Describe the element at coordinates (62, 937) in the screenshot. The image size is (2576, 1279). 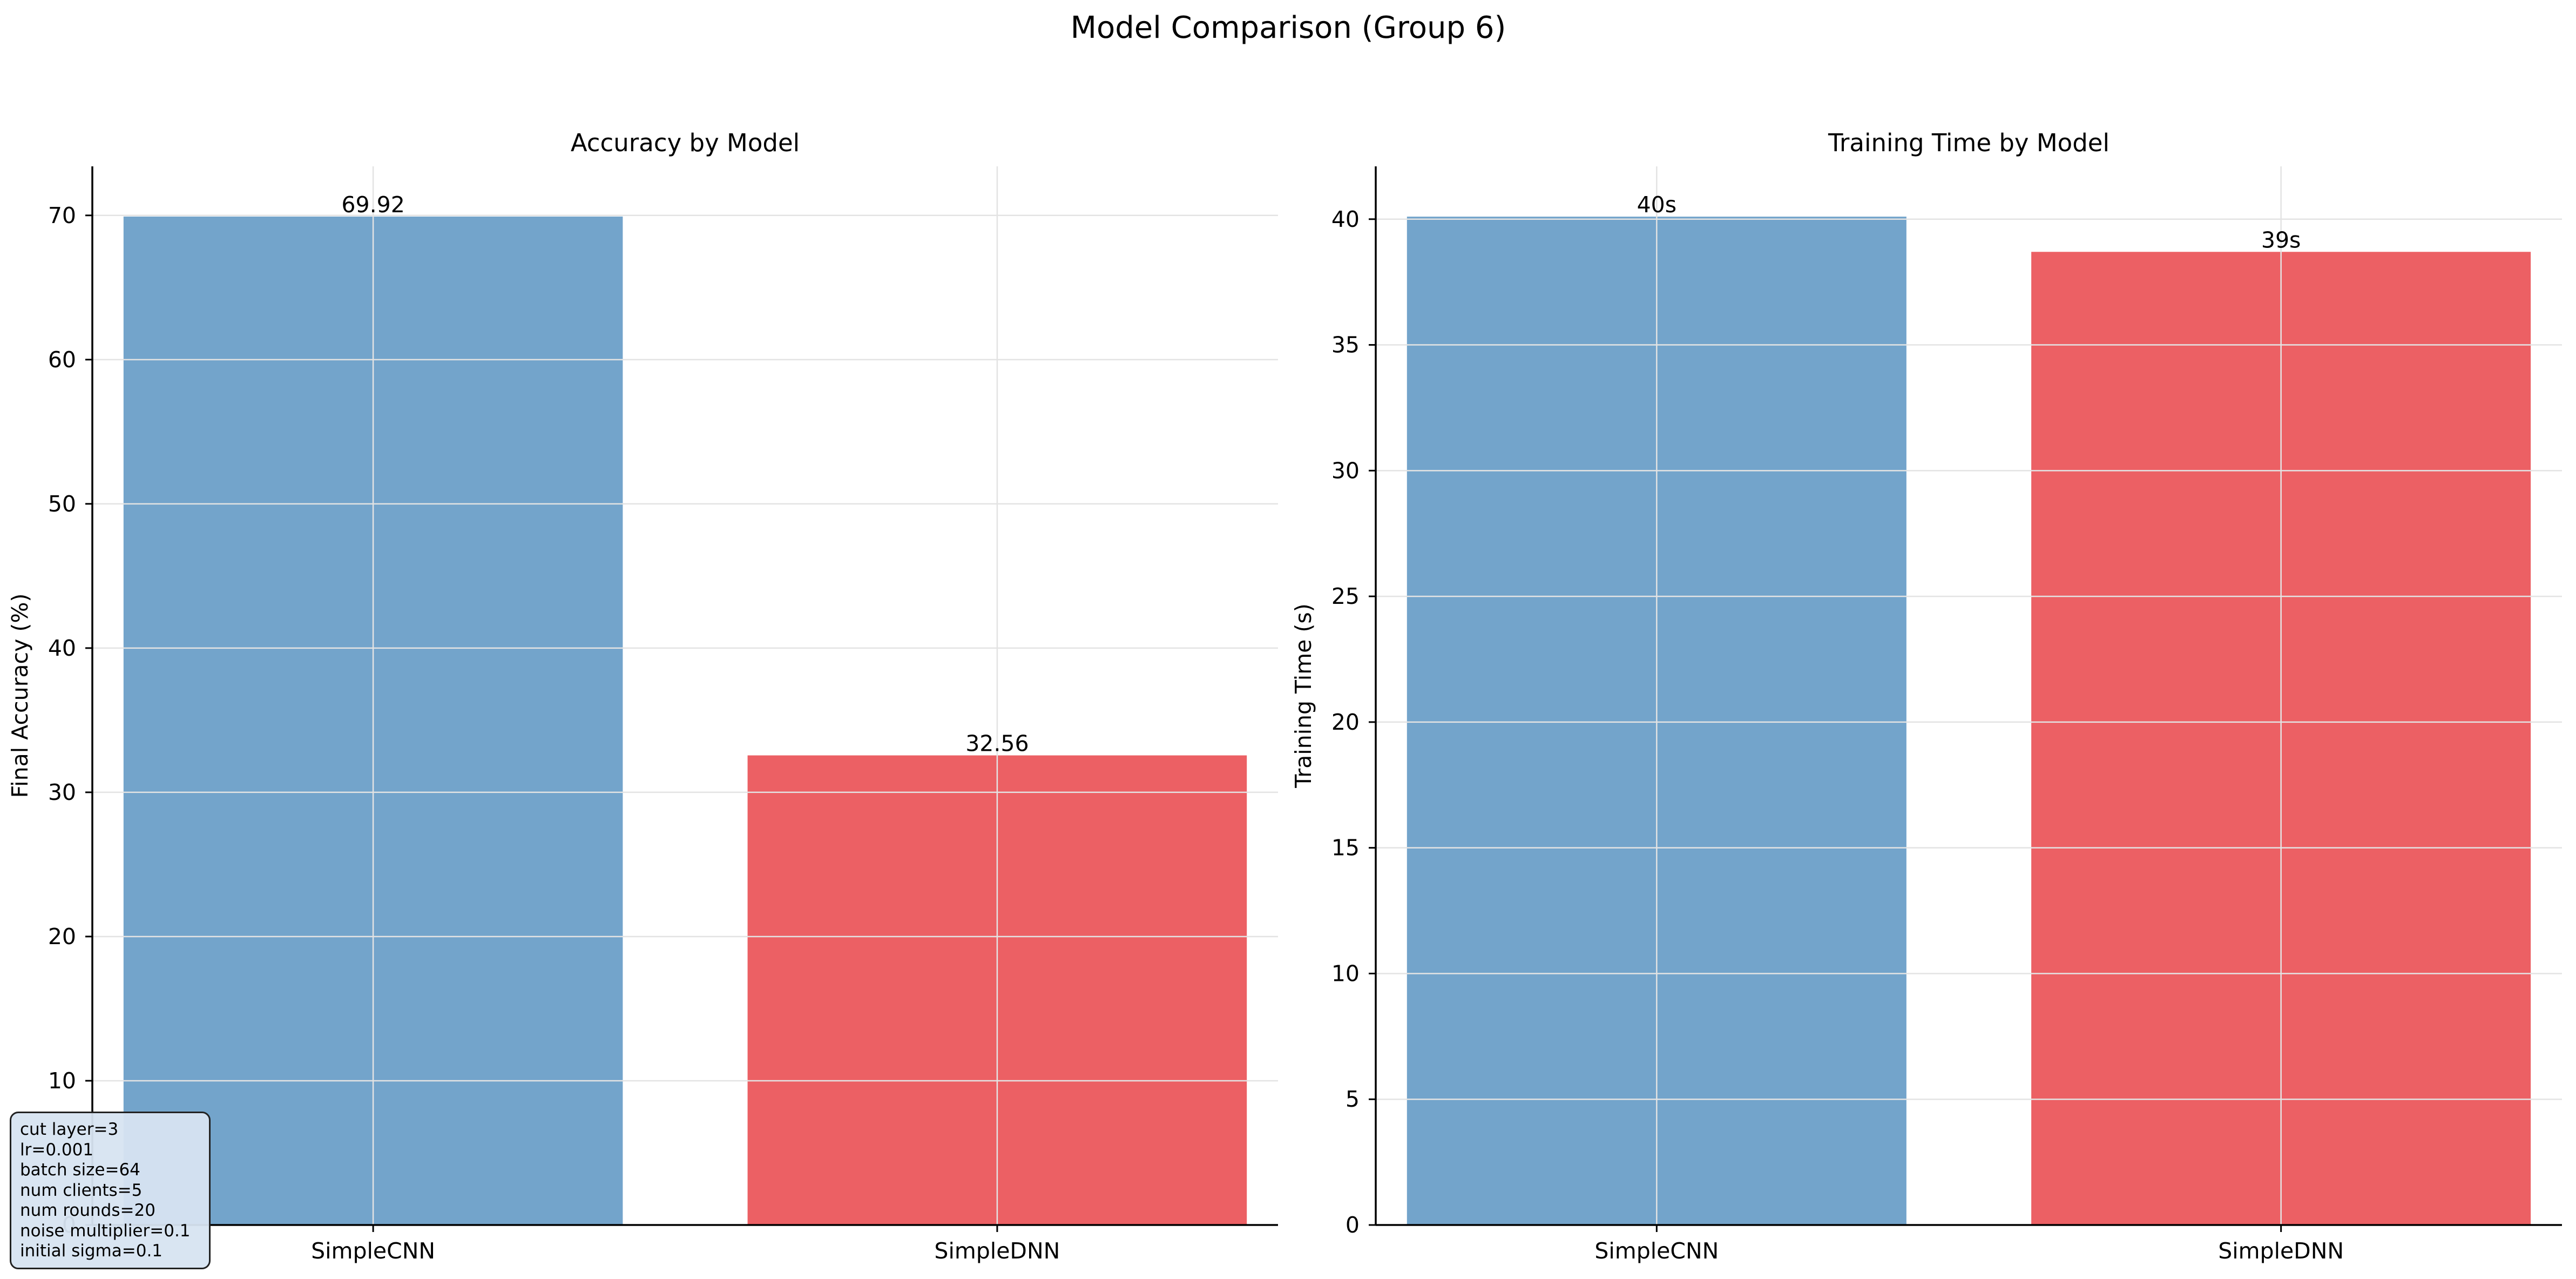
I see `accuracy-ytick-label: 20` at that location.